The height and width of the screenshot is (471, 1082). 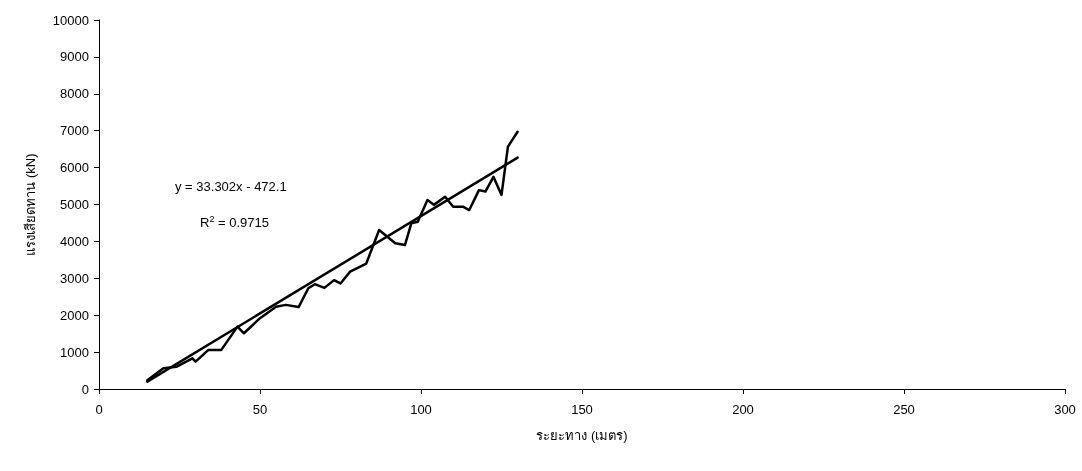 What do you see at coordinates (74, 241) in the screenshot?
I see `y-tick-label: 4000` at bounding box center [74, 241].